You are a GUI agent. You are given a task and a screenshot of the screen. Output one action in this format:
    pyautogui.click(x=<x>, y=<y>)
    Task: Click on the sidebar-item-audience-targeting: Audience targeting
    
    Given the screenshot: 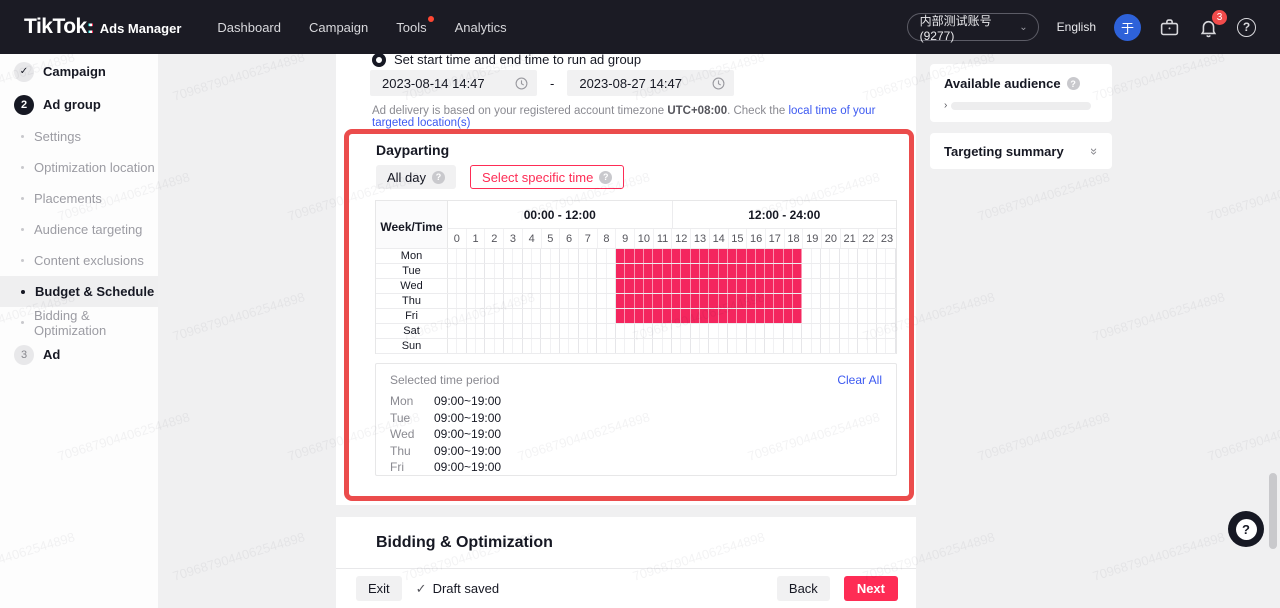 What is the action you would take?
    pyautogui.click(x=79, y=229)
    